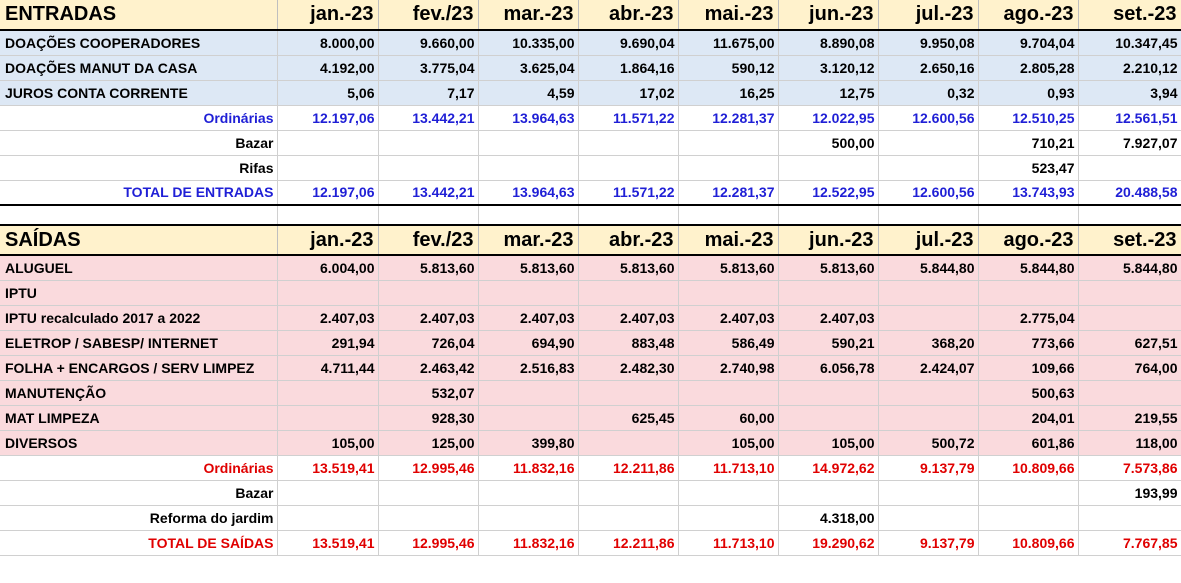  I want to click on value-cell: 590,21, so click(828, 343).